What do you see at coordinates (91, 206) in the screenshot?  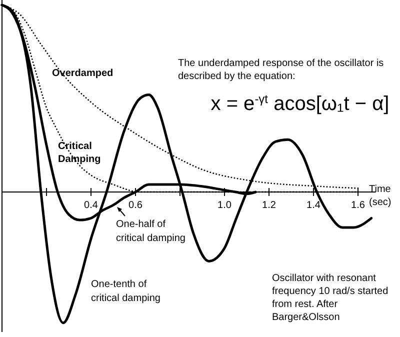 I see `x-tick-label: 0.4` at bounding box center [91, 206].